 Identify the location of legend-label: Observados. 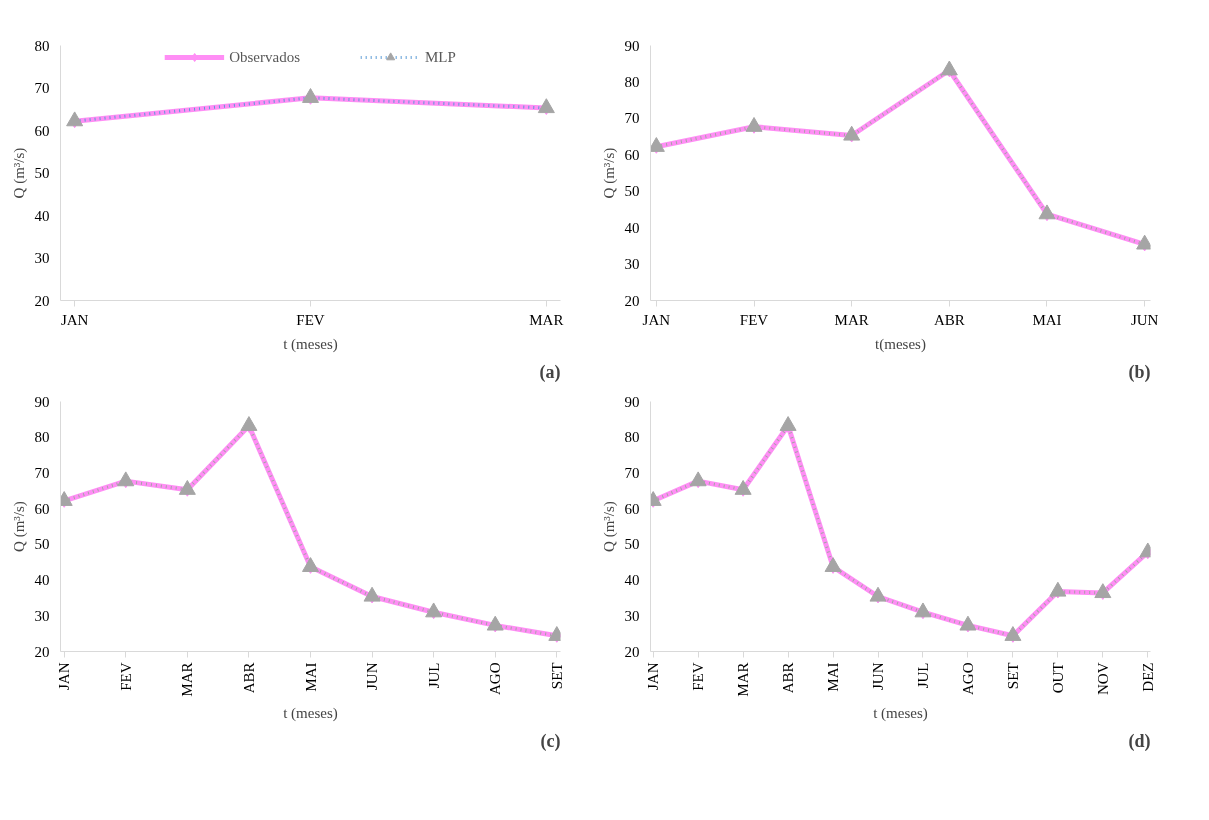
(264, 57).